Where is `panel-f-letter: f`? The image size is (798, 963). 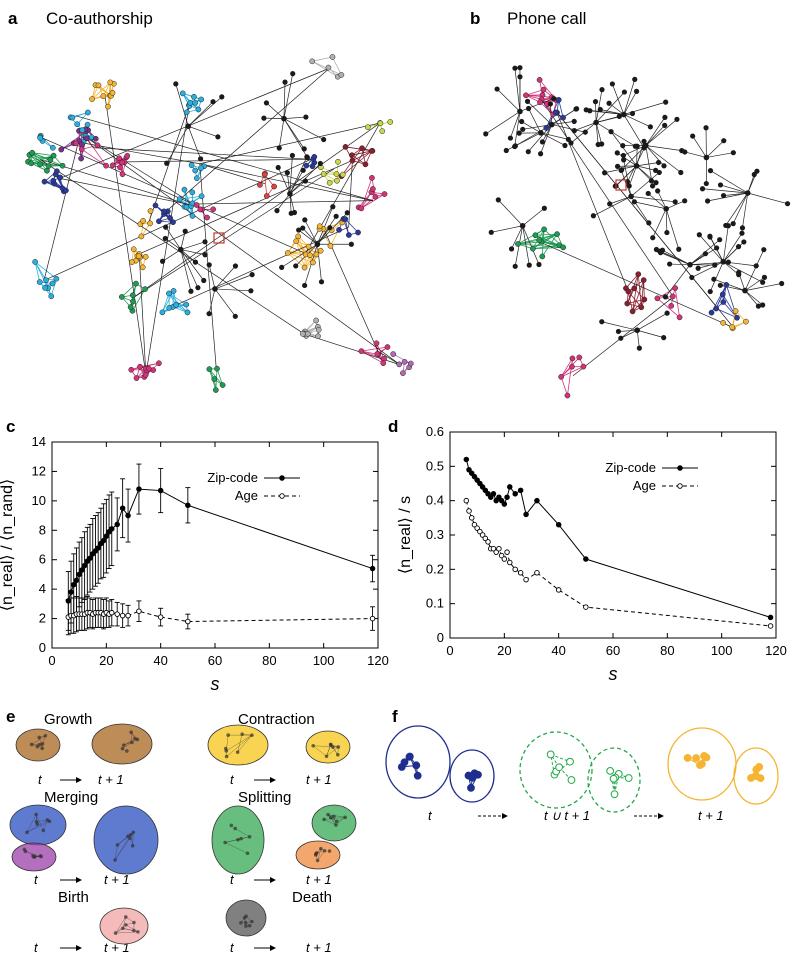
panel-f-letter: f is located at coordinates (395, 716).